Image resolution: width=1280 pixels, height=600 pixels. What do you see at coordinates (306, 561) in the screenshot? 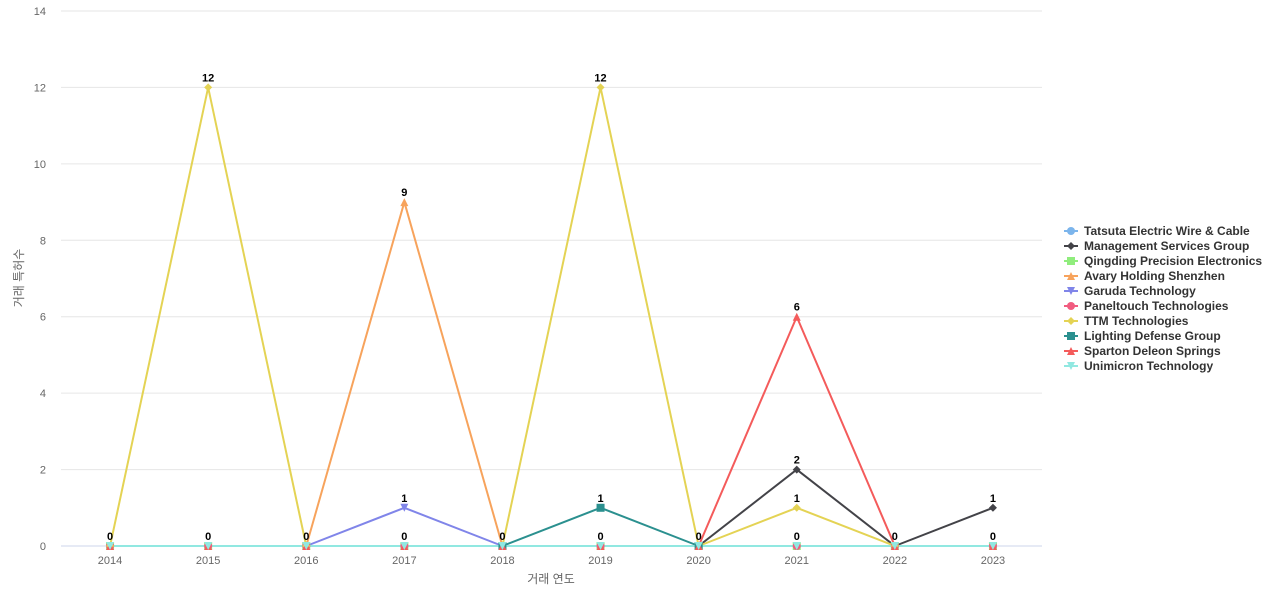
I see `x-tick-label: 2016` at bounding box center [306, 561].